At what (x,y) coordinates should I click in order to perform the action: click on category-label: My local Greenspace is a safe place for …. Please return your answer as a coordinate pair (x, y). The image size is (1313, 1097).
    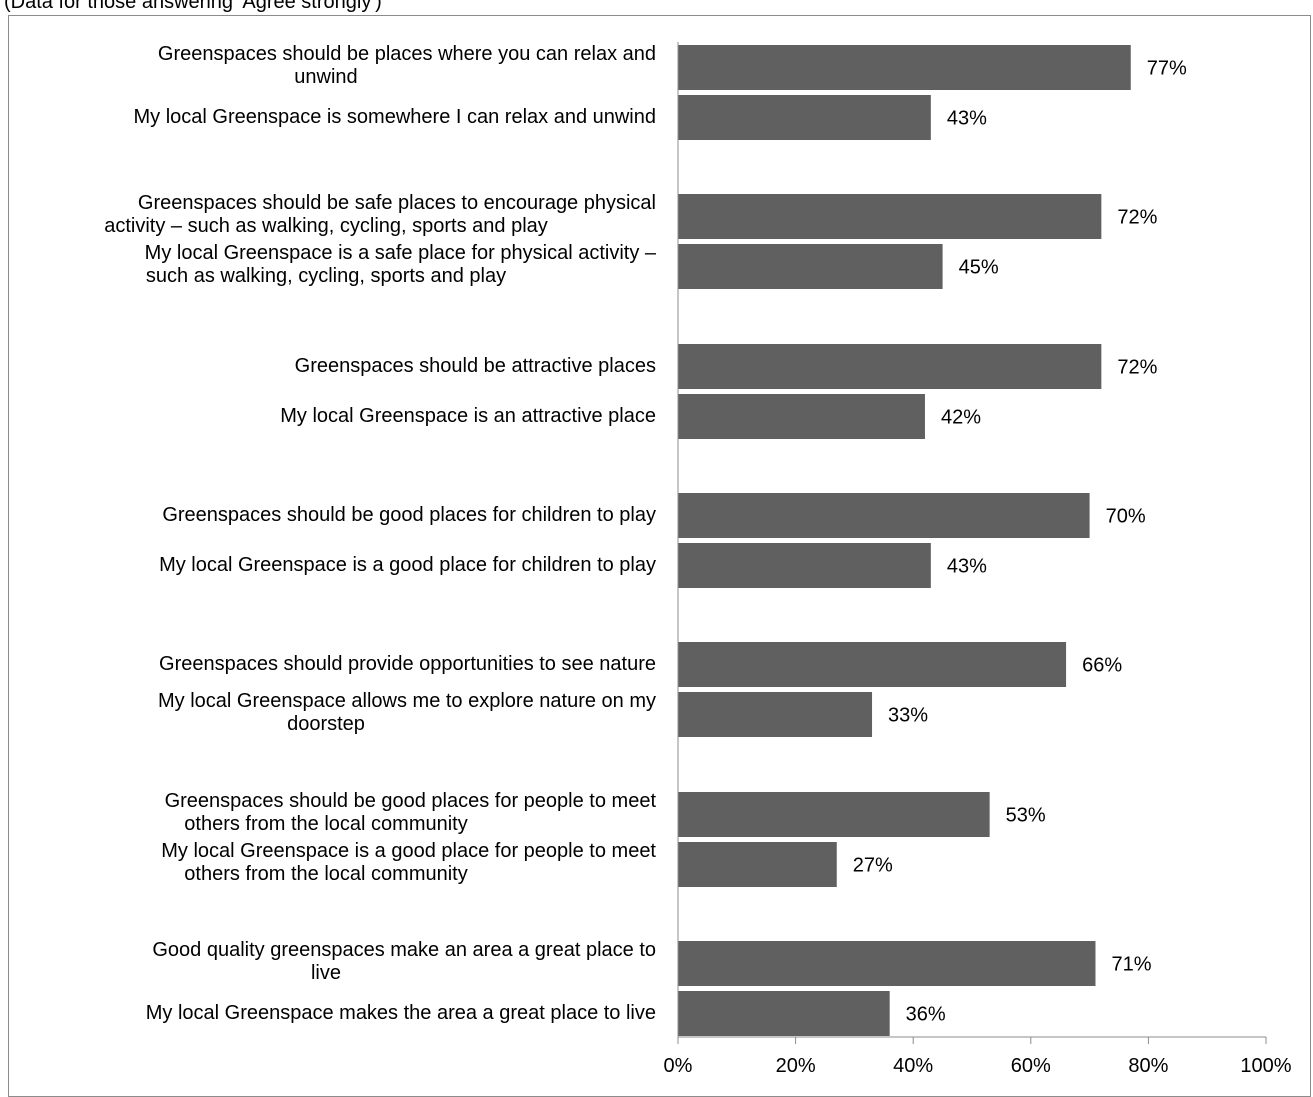
    Looking at the image, I should click on (400, 264).